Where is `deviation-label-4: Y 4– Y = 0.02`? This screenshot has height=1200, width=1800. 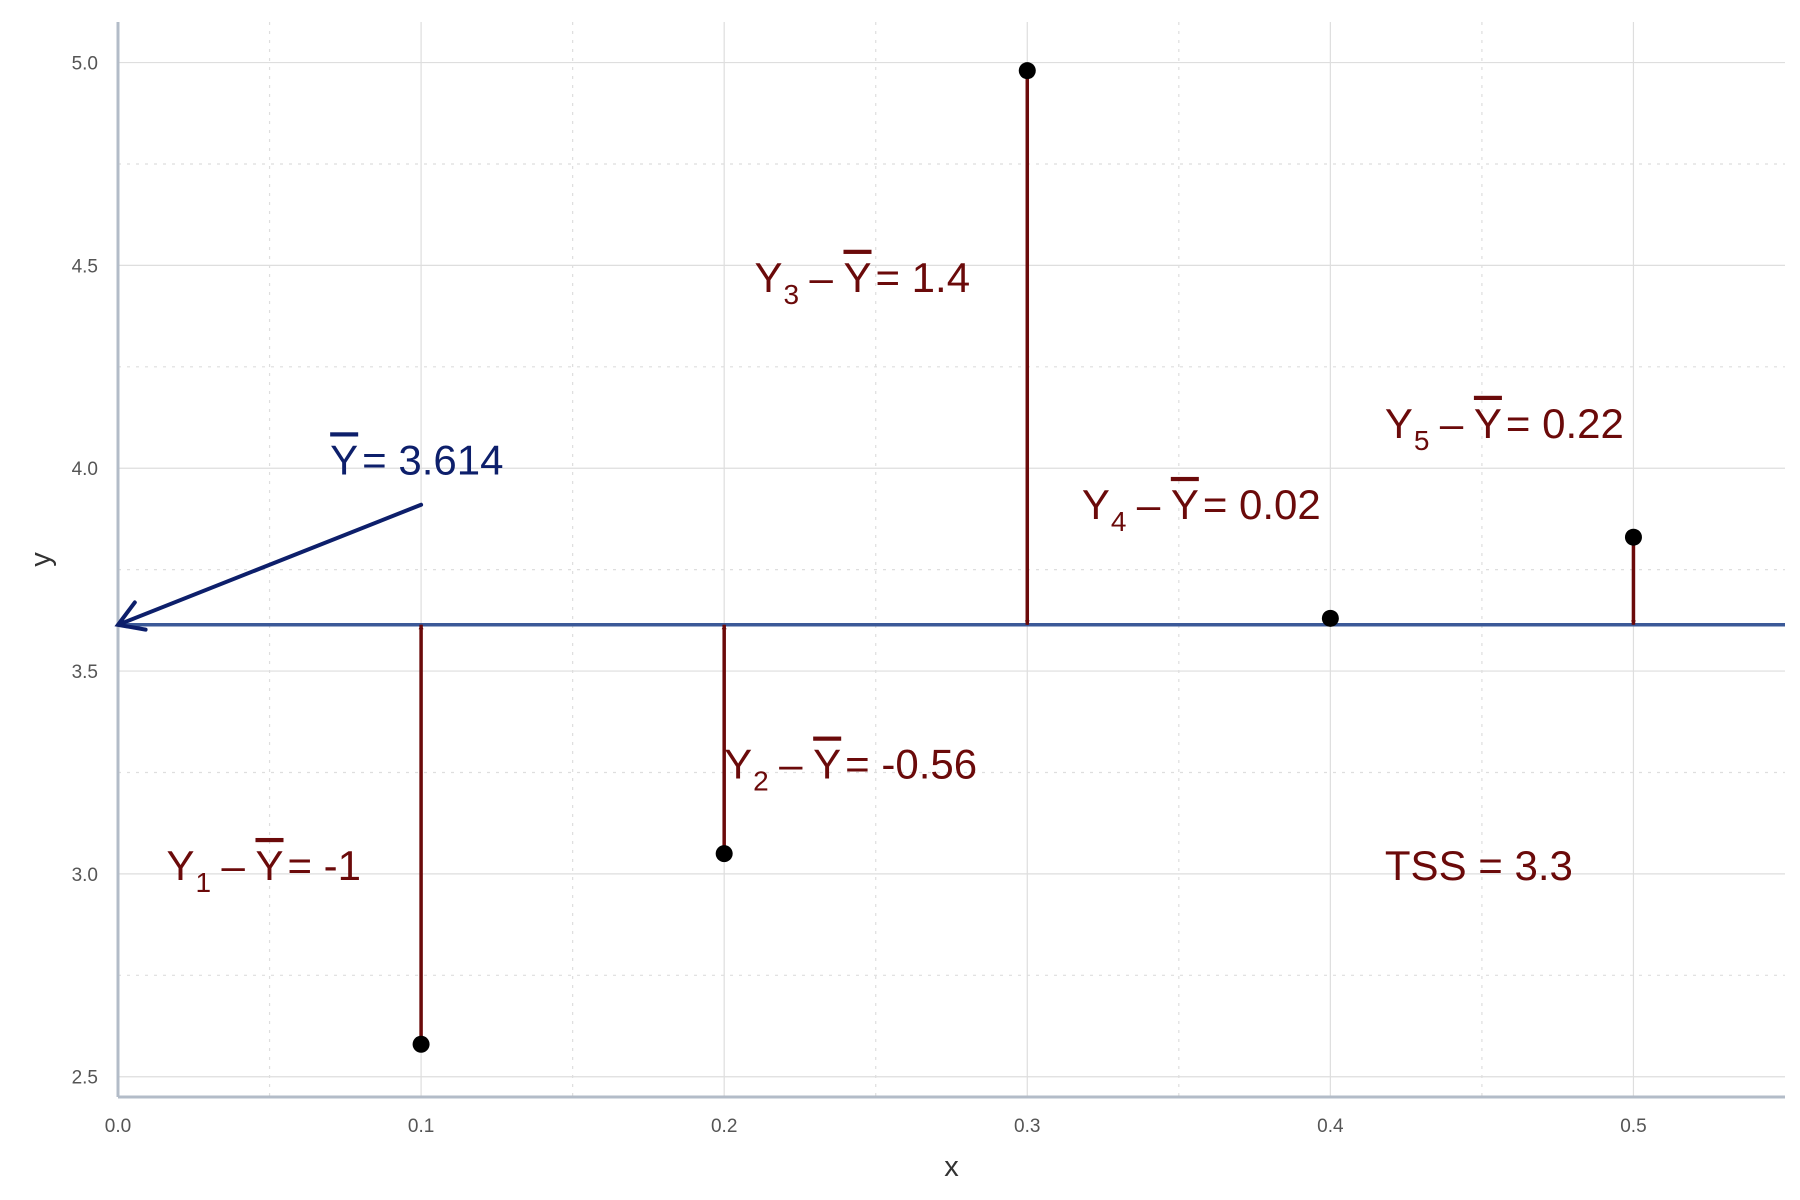 deviation-label-4: Y 4– Y = 0.02 is located at coordinates (1201, 509).